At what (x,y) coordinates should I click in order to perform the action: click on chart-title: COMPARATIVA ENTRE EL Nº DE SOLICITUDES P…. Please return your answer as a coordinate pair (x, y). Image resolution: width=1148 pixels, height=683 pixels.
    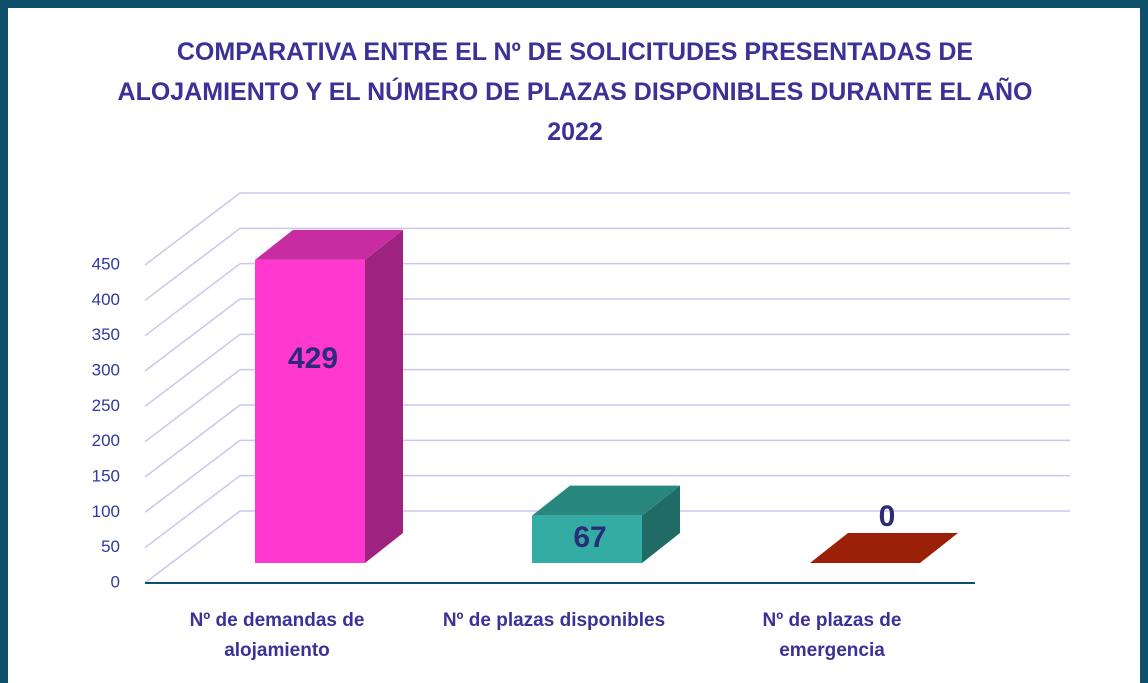
    Looking at the image, I should click on (575, 92).